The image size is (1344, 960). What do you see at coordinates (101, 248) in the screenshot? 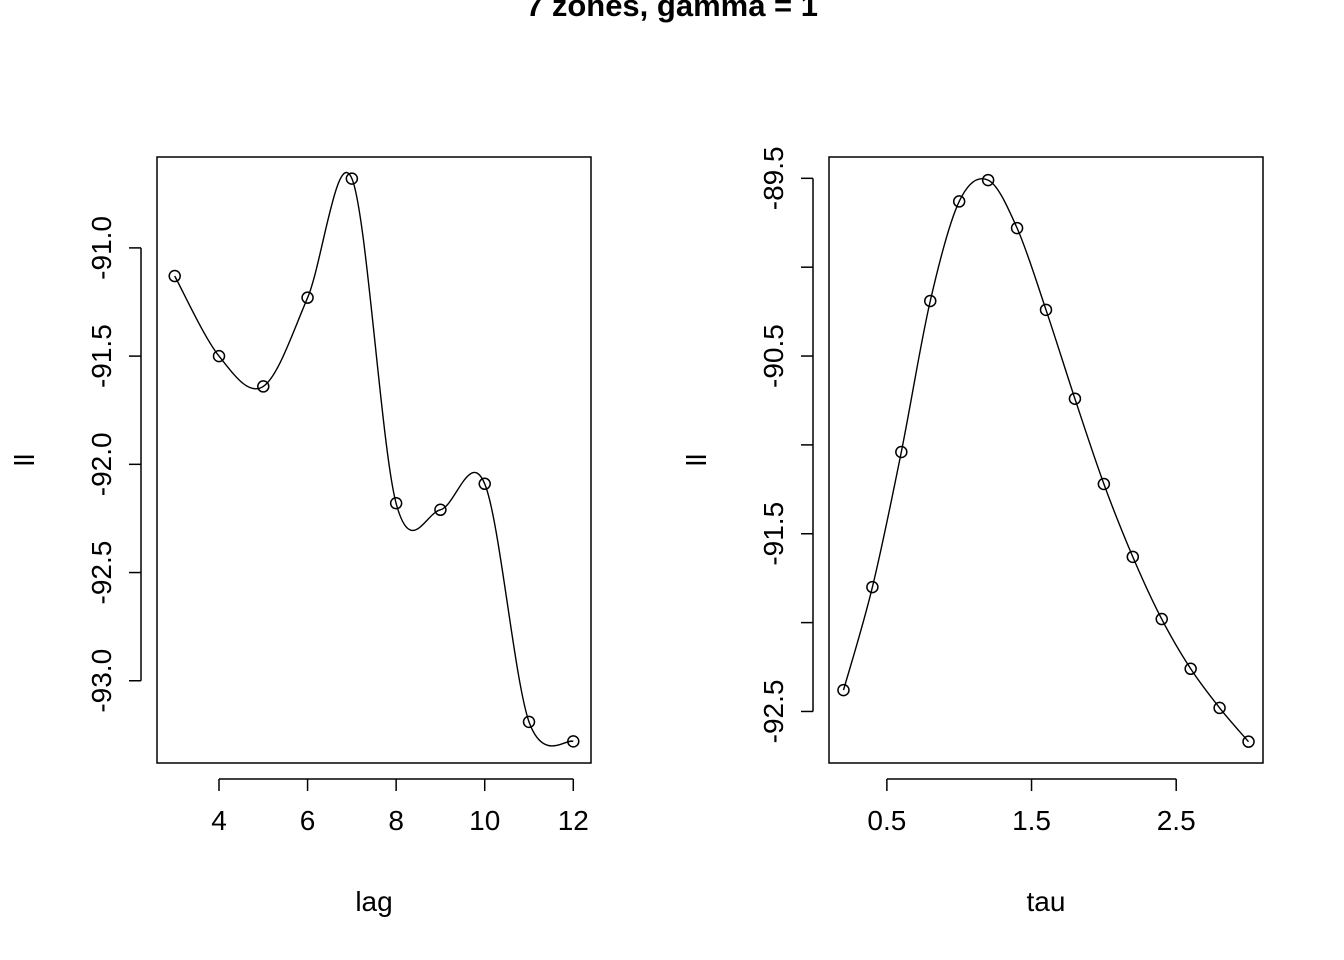
I see `lag-plot-y-tick-label: -91.0` at bounding box center [101, 248].